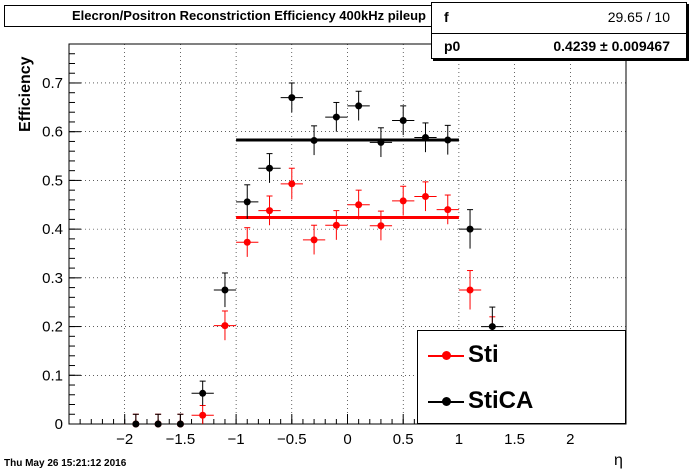  What do you see at coordinates (65, 463) in the screenshot?
I see `timestamp: Thu May 26 15:21:12 2016` at bounding box center [65, 463].